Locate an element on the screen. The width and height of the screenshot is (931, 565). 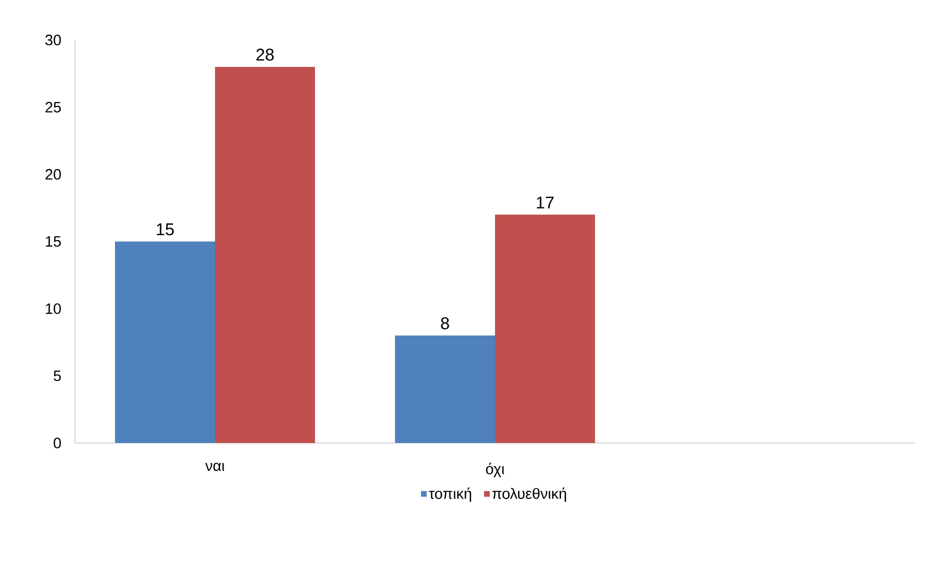
data-label: 17 is located at coordinates (545, 202).